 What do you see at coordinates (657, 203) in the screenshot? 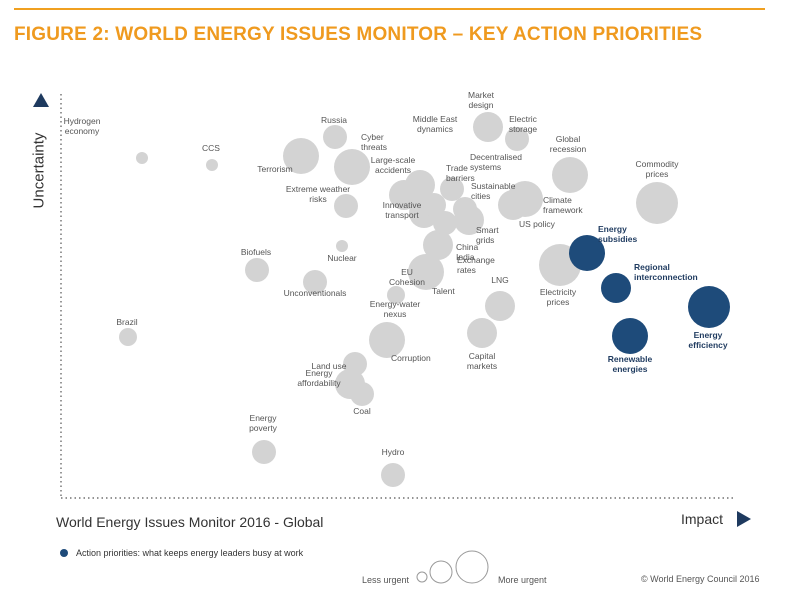
I see `bubble-commodity-prices` at bounding box center [657, 203].